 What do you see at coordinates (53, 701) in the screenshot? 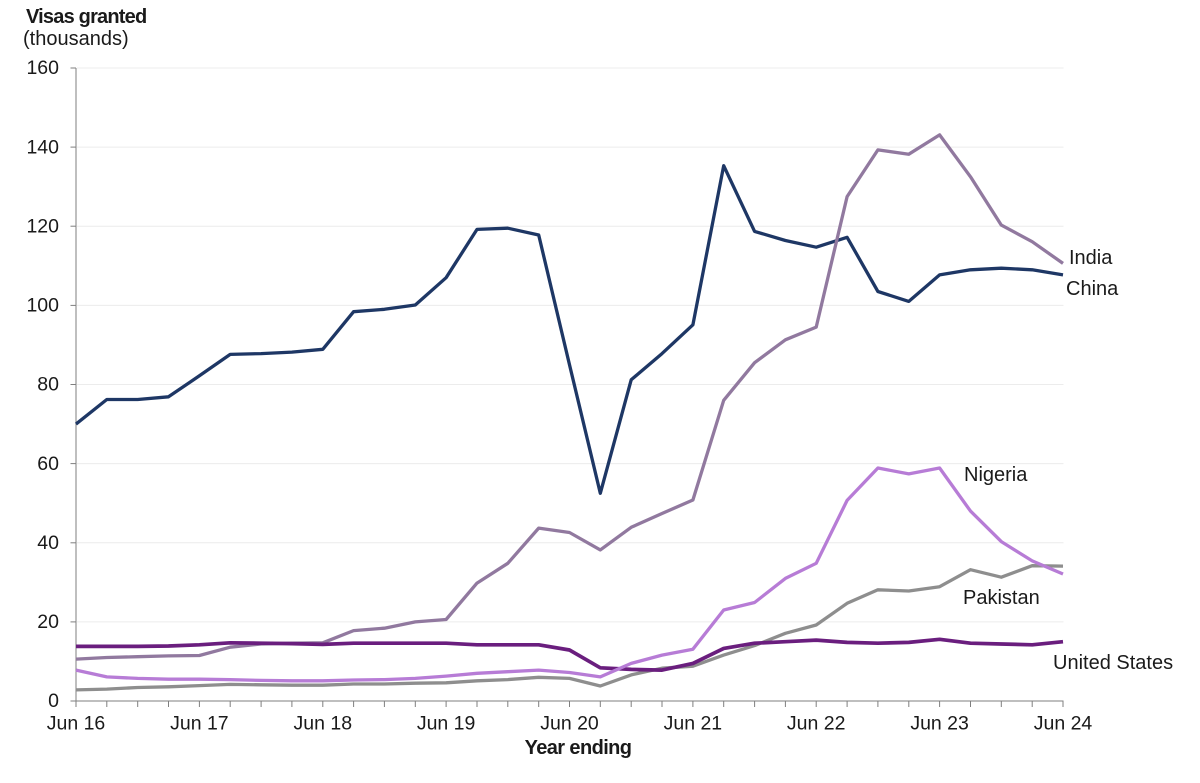
I see `svg-text: 0` at bounding box center [53, 701].